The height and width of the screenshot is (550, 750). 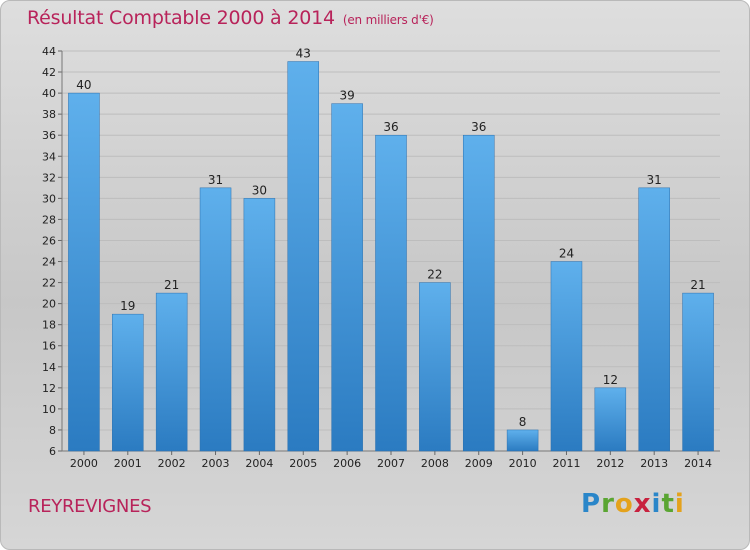 I want to click on y-tick-label: 44, so click(x=49, y=51).